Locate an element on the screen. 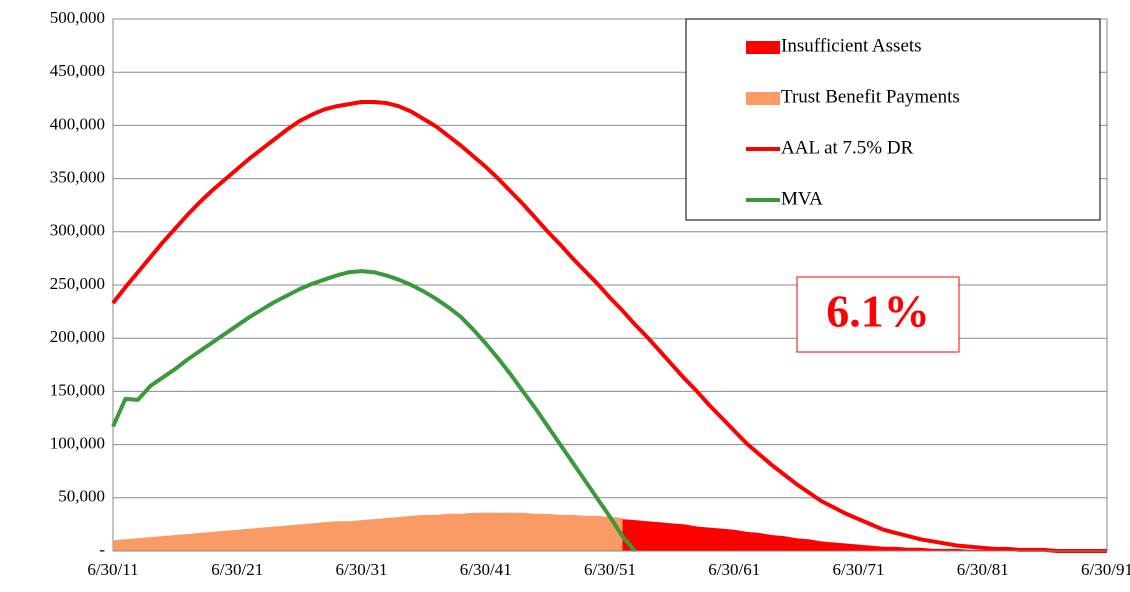  x-tick-label: 6/30/71 is located at coordinates (859, 569).